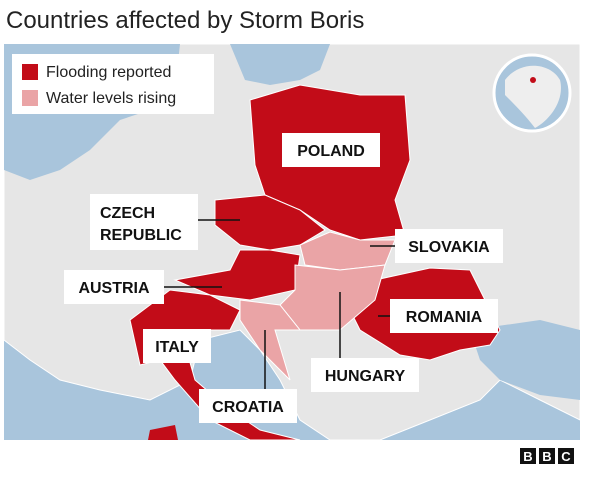  I want to click on croatia, so click(270, 340).